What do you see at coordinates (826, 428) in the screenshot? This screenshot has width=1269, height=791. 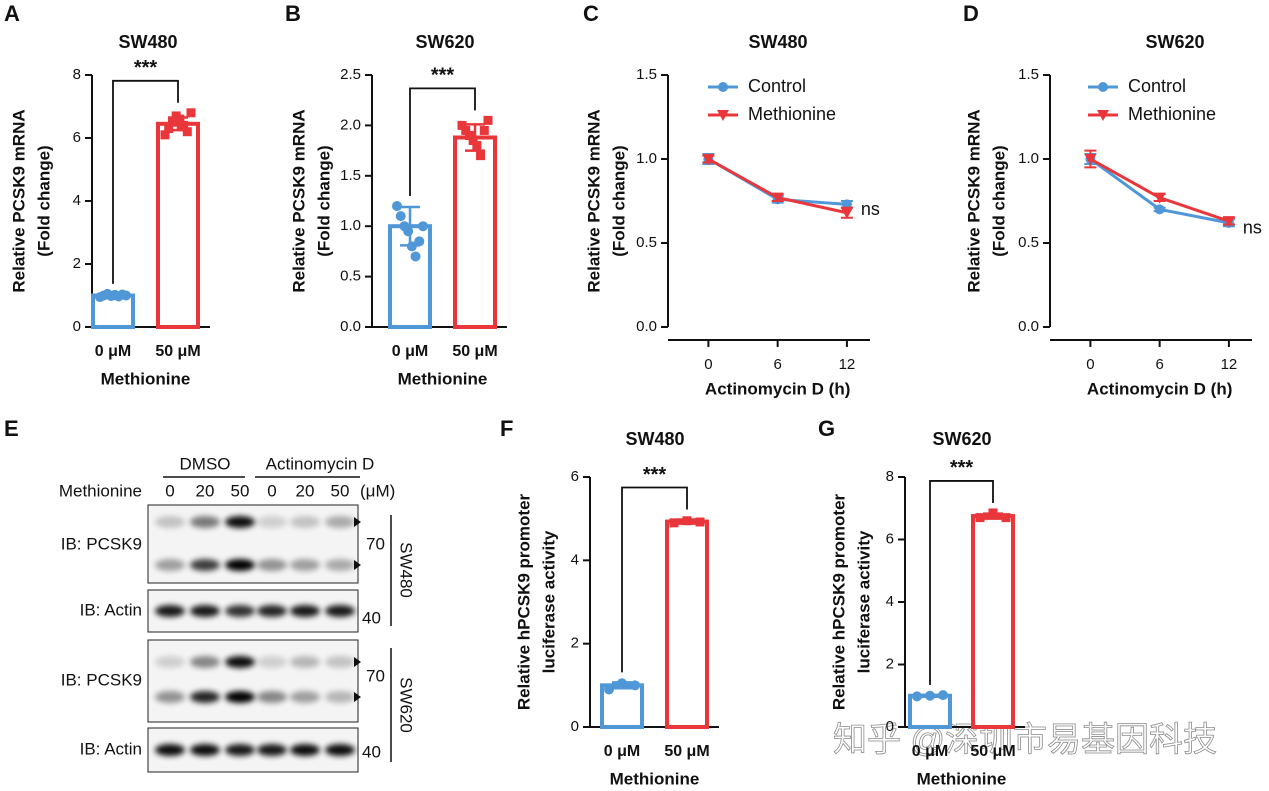 I see `panel-letter: G` at bounding box center [826, 428].